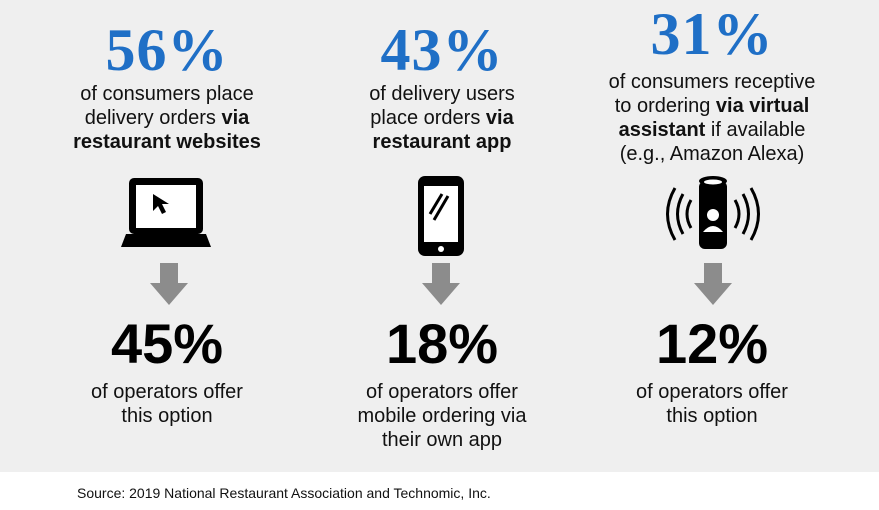  I want to click on operator-stat: 45%, so click(167, 343).